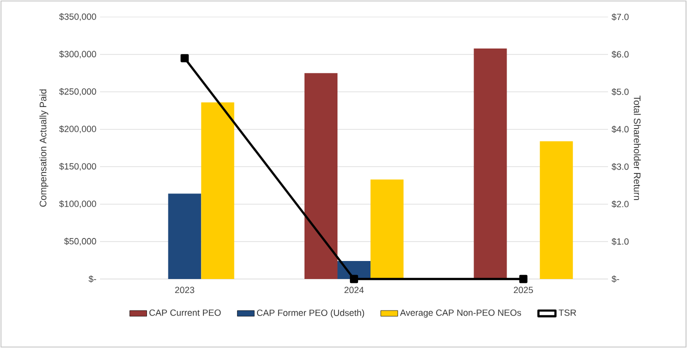 This screenshot has width=687, height=348. What do you see at coordinates (92, 279) in the screenshot?
I see `y-tick-label: $-` at bounding box center [92, 279].